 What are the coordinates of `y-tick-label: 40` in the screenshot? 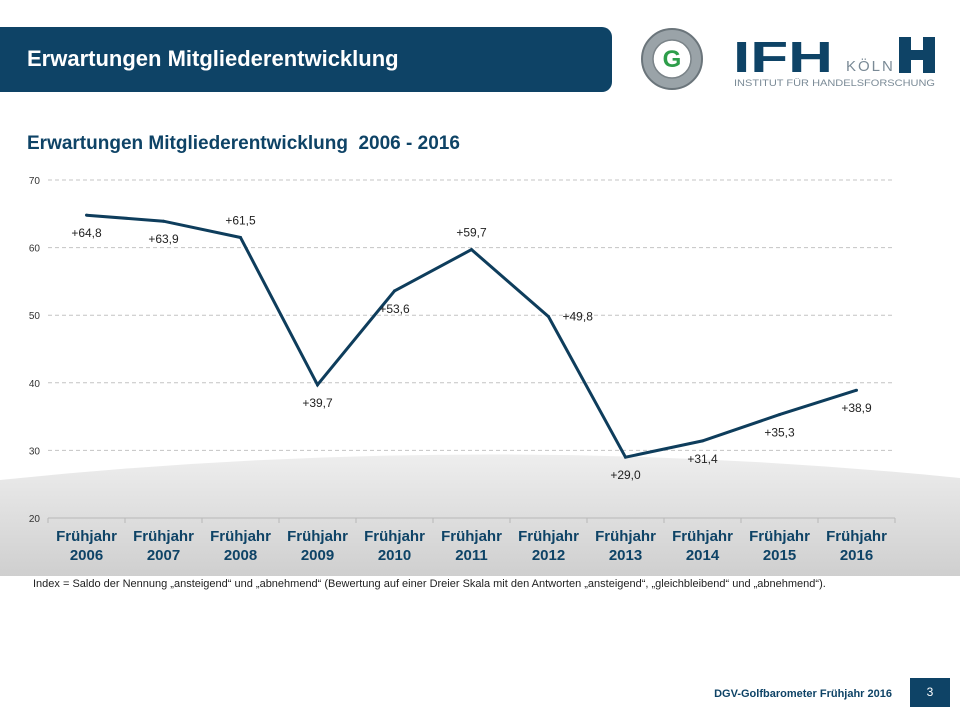 It's located at (35, 384).